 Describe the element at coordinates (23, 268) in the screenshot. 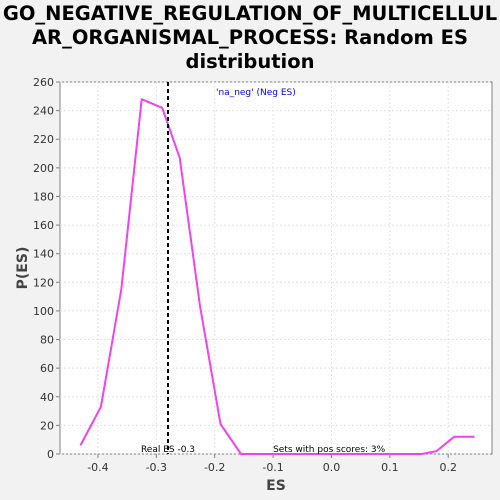

I see `y-axis-title: P(ES)` at that location.